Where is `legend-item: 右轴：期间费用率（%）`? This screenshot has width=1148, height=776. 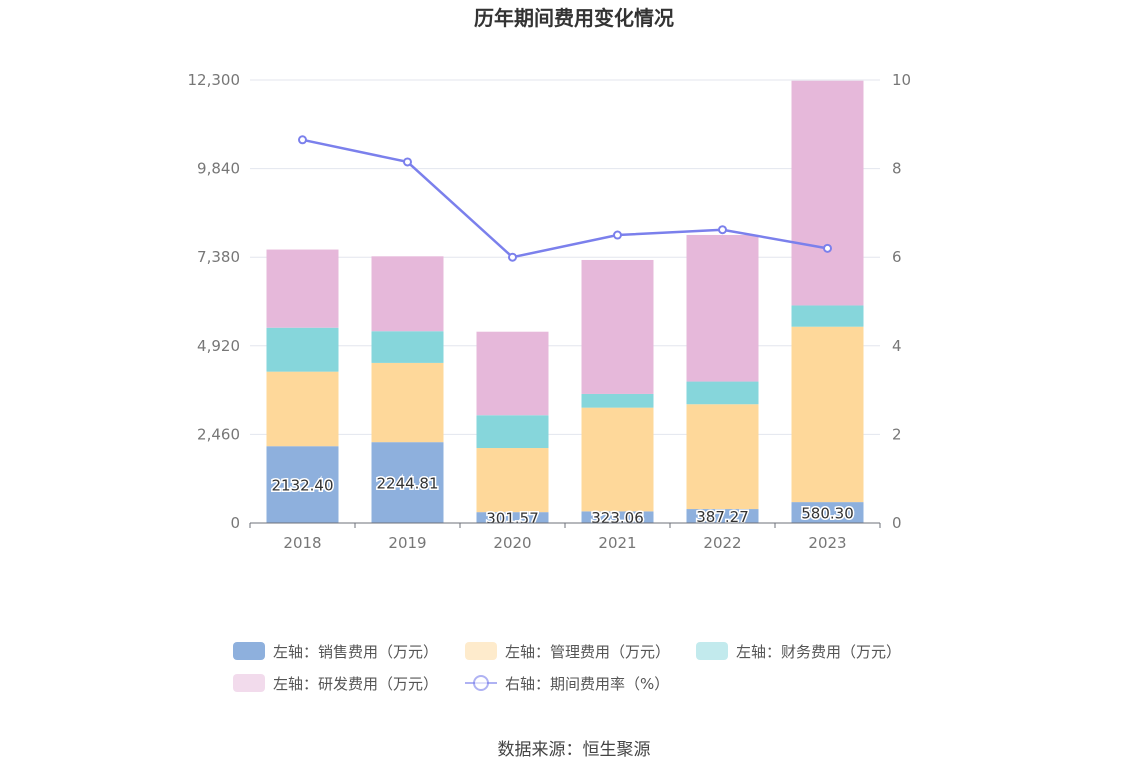 legend-item: 右轴：期间费用率（%） is located at coordinates (567, 684).